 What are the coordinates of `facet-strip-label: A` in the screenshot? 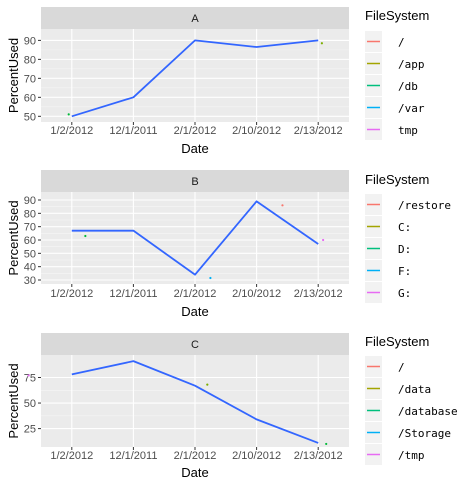 It's located at (195, 19).